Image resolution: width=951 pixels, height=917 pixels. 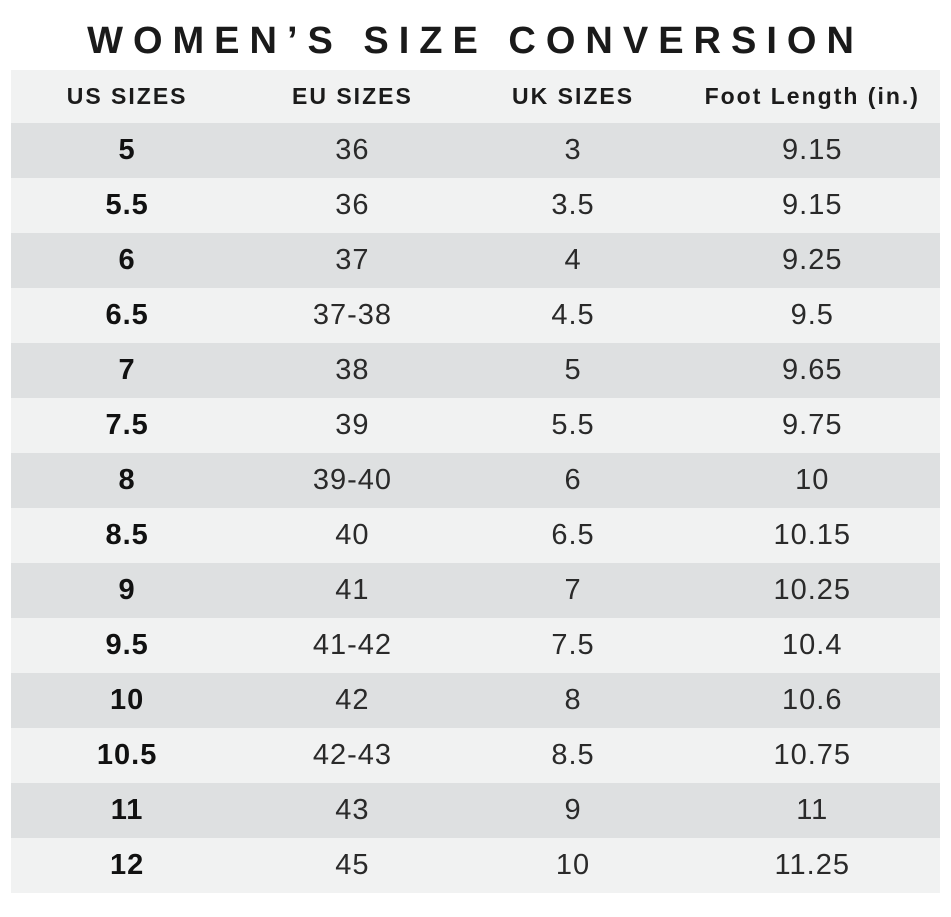 I want to click on column-header-uk-sizes: UK SIZES, so click(x=573, y=96).